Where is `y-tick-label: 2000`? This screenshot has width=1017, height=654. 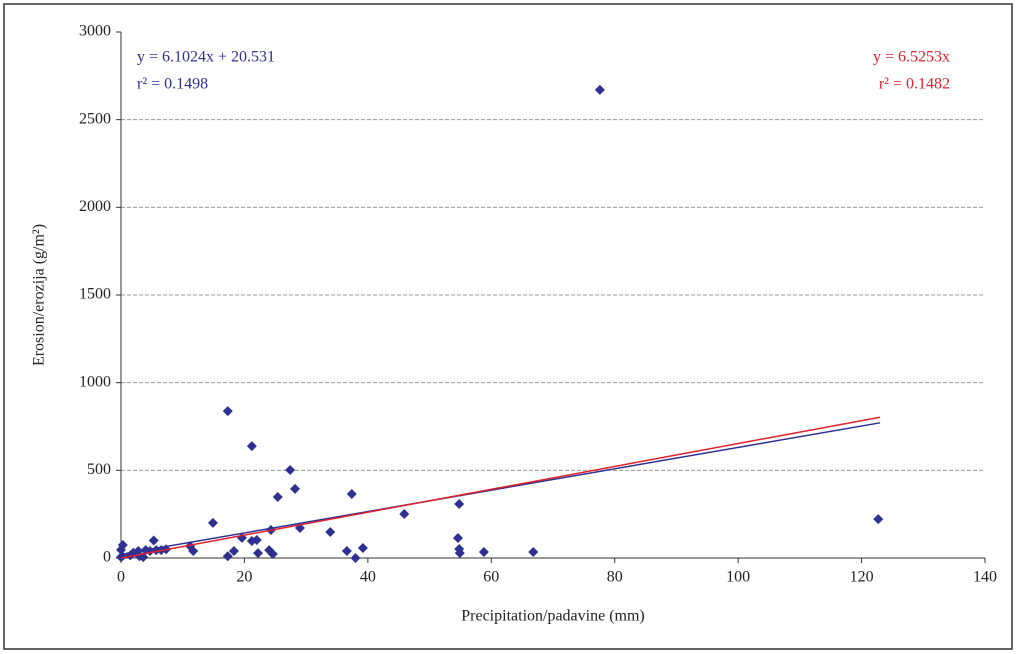 y-tick-label: 2000 is located at coordinates (95, 206).